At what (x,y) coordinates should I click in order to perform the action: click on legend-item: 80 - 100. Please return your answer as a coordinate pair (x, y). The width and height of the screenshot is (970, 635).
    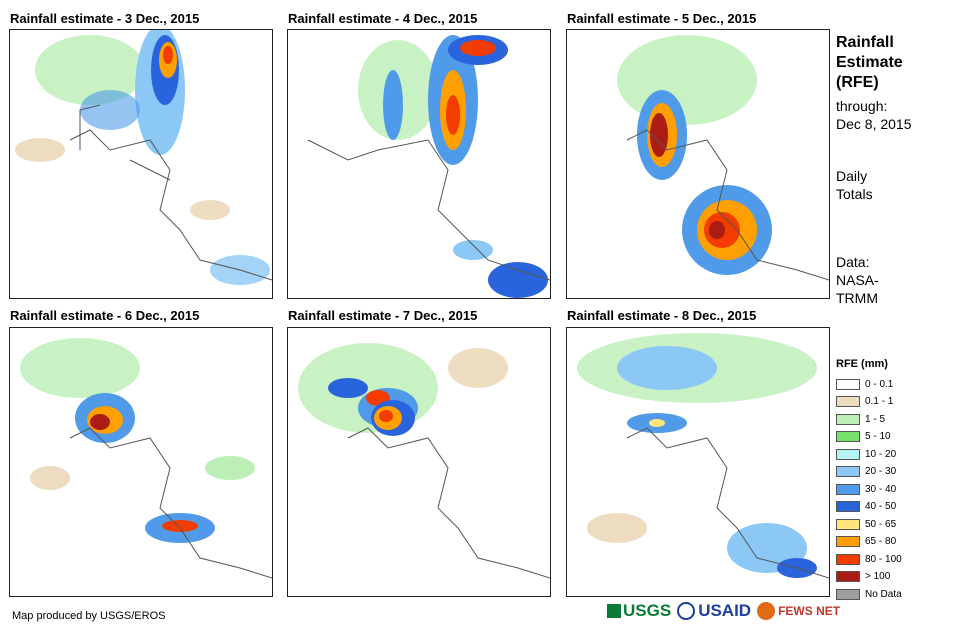
    Looking at the image, I should click on (869, 559).